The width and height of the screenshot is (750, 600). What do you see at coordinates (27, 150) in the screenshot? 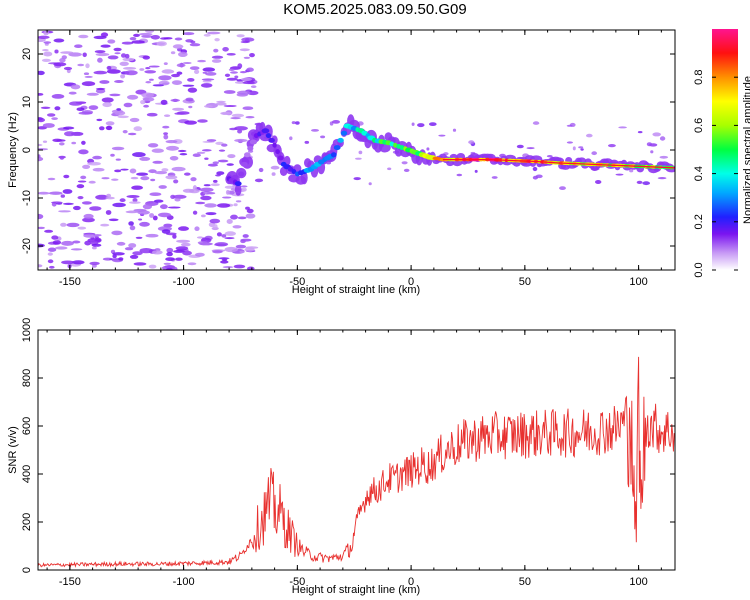
I see `y-tick-label: 0` at bounding box center [27, 150].